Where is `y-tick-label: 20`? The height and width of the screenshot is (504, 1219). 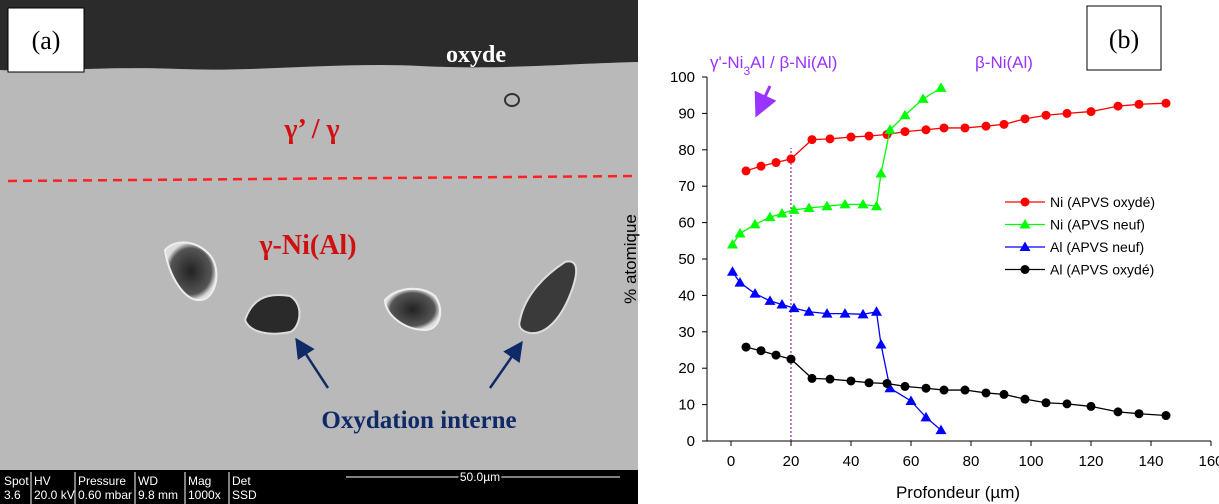
y-tick-label: 20 is located at coordinates (686, 368).